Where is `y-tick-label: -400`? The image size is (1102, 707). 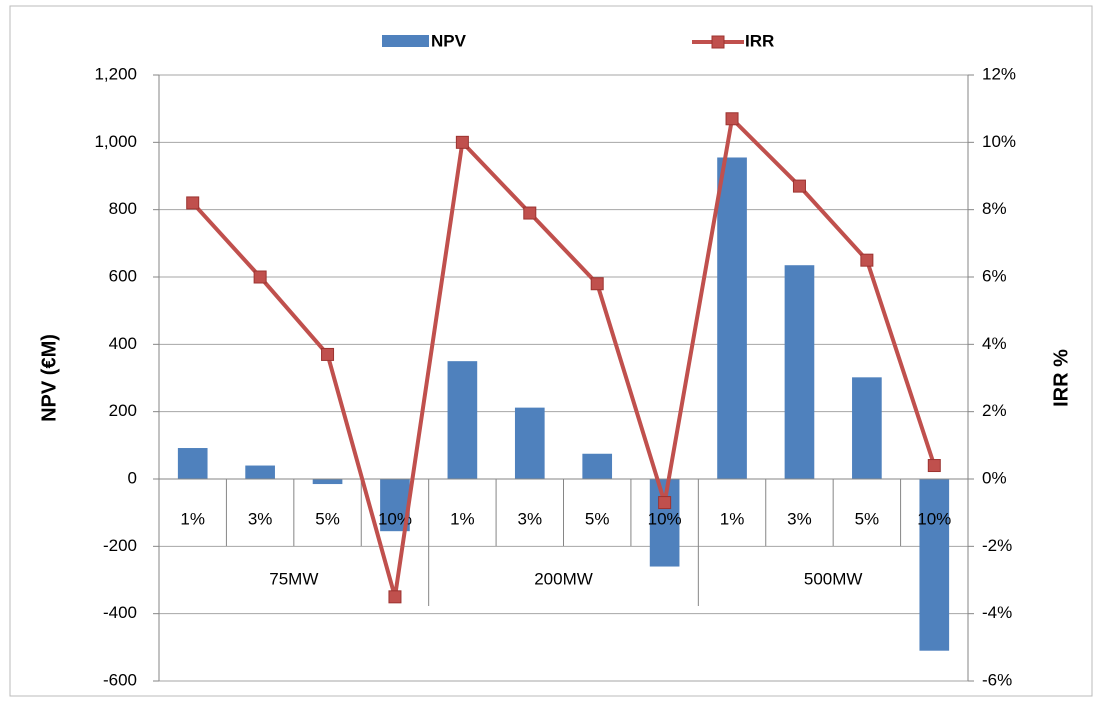
y-tick-label: -400 is located at coordinates (120, 612).